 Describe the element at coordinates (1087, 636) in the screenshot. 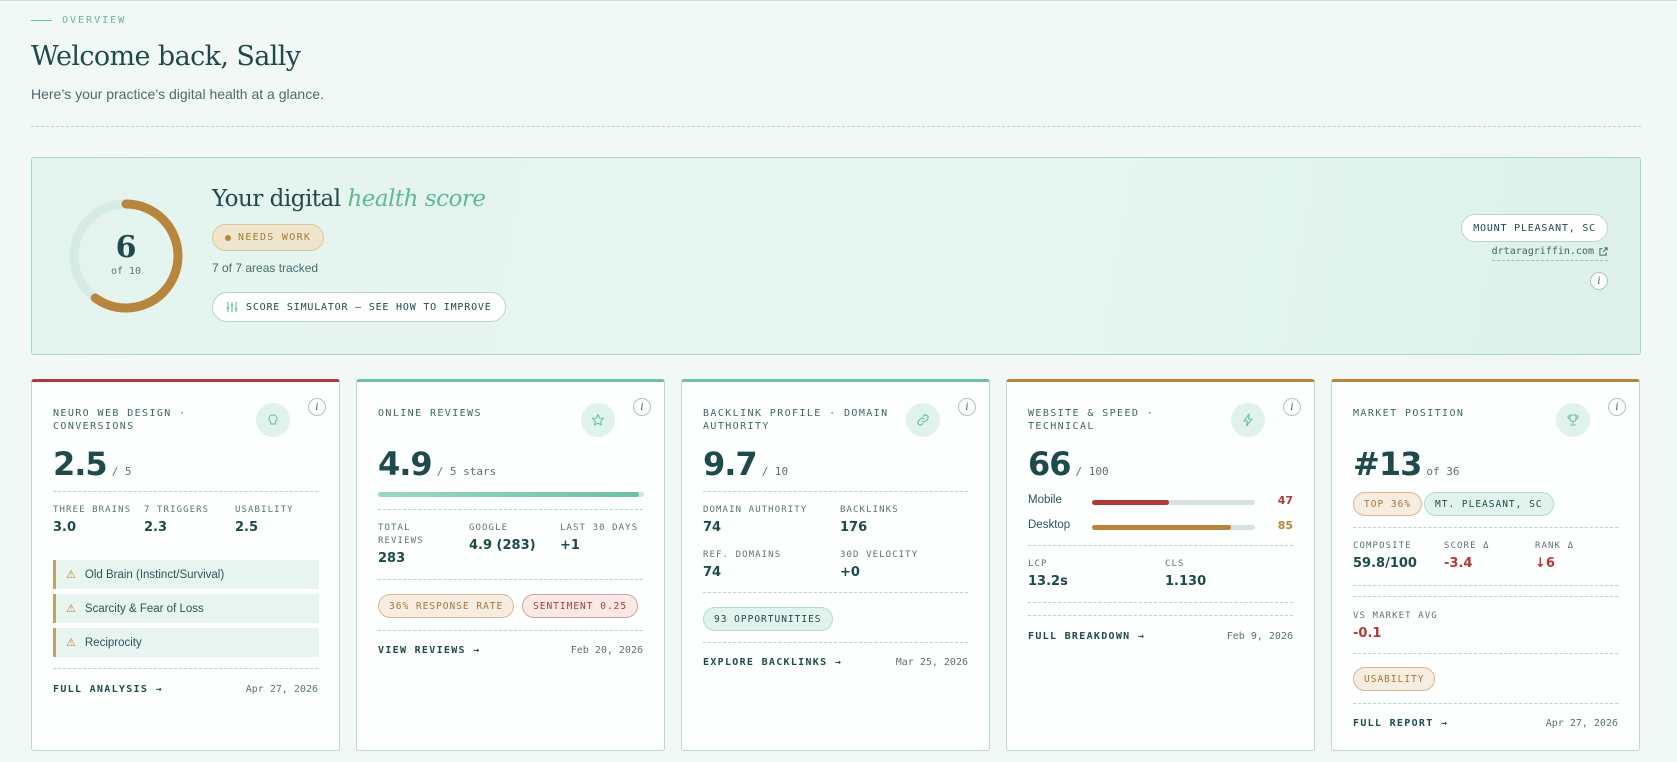

I see `full-breakdown-link: FULL BREAKDOWN →` at that location.